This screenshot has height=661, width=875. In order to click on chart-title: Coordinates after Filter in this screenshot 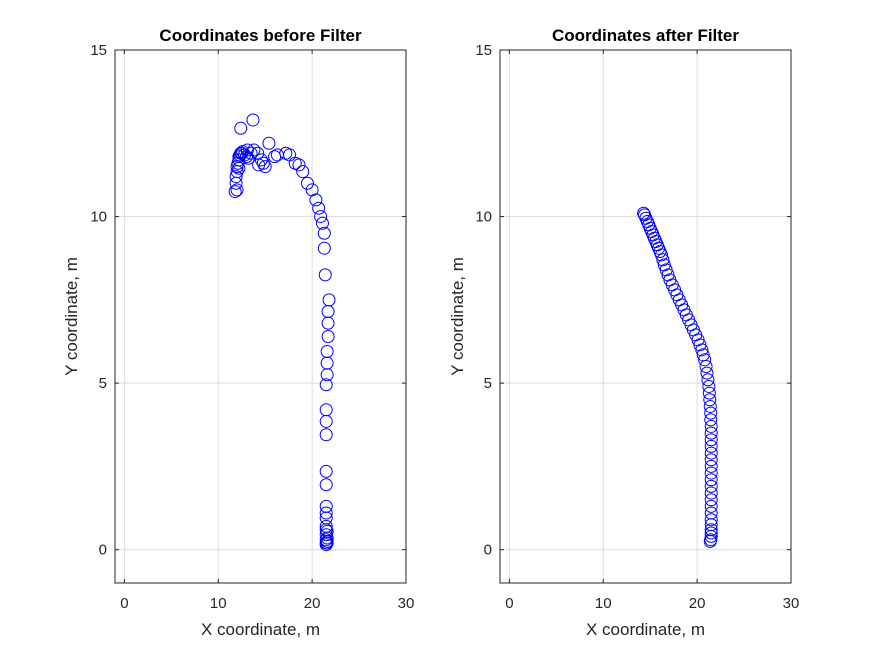, I will do `click(645, 35)`.